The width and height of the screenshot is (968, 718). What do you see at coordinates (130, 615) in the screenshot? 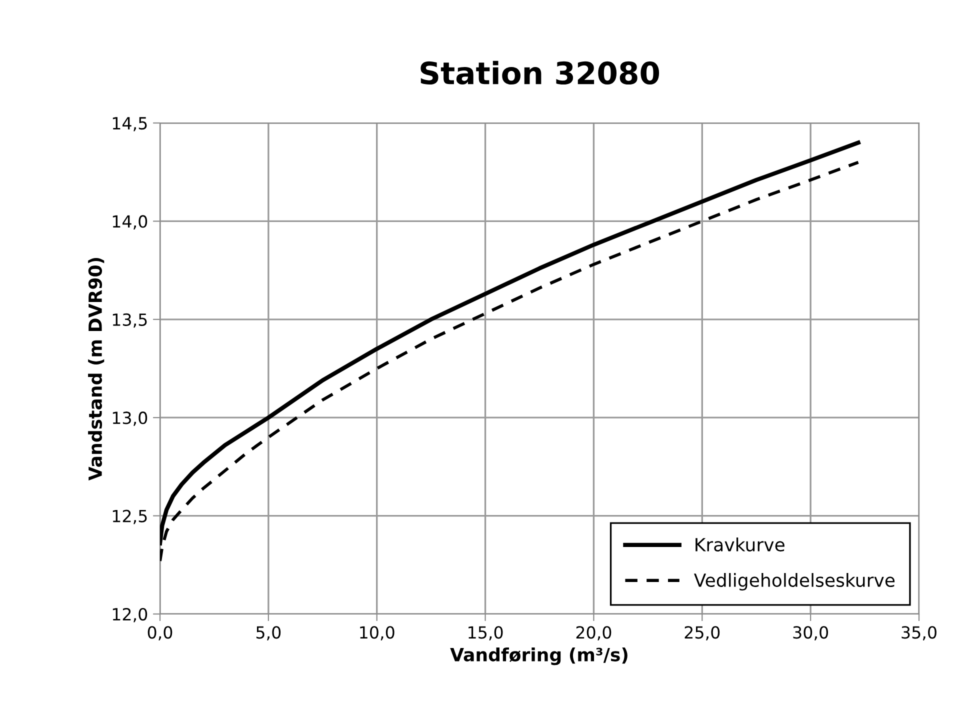
I see `y-tick-label: 12,0` at bounding box center [130, 615].